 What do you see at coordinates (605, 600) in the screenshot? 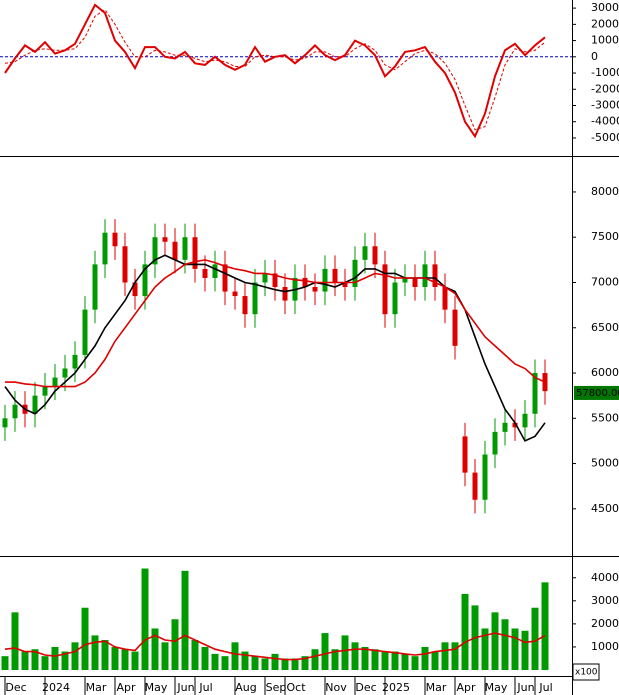
I see `y-tick-label: 30000` at bounding box center [605, 600].